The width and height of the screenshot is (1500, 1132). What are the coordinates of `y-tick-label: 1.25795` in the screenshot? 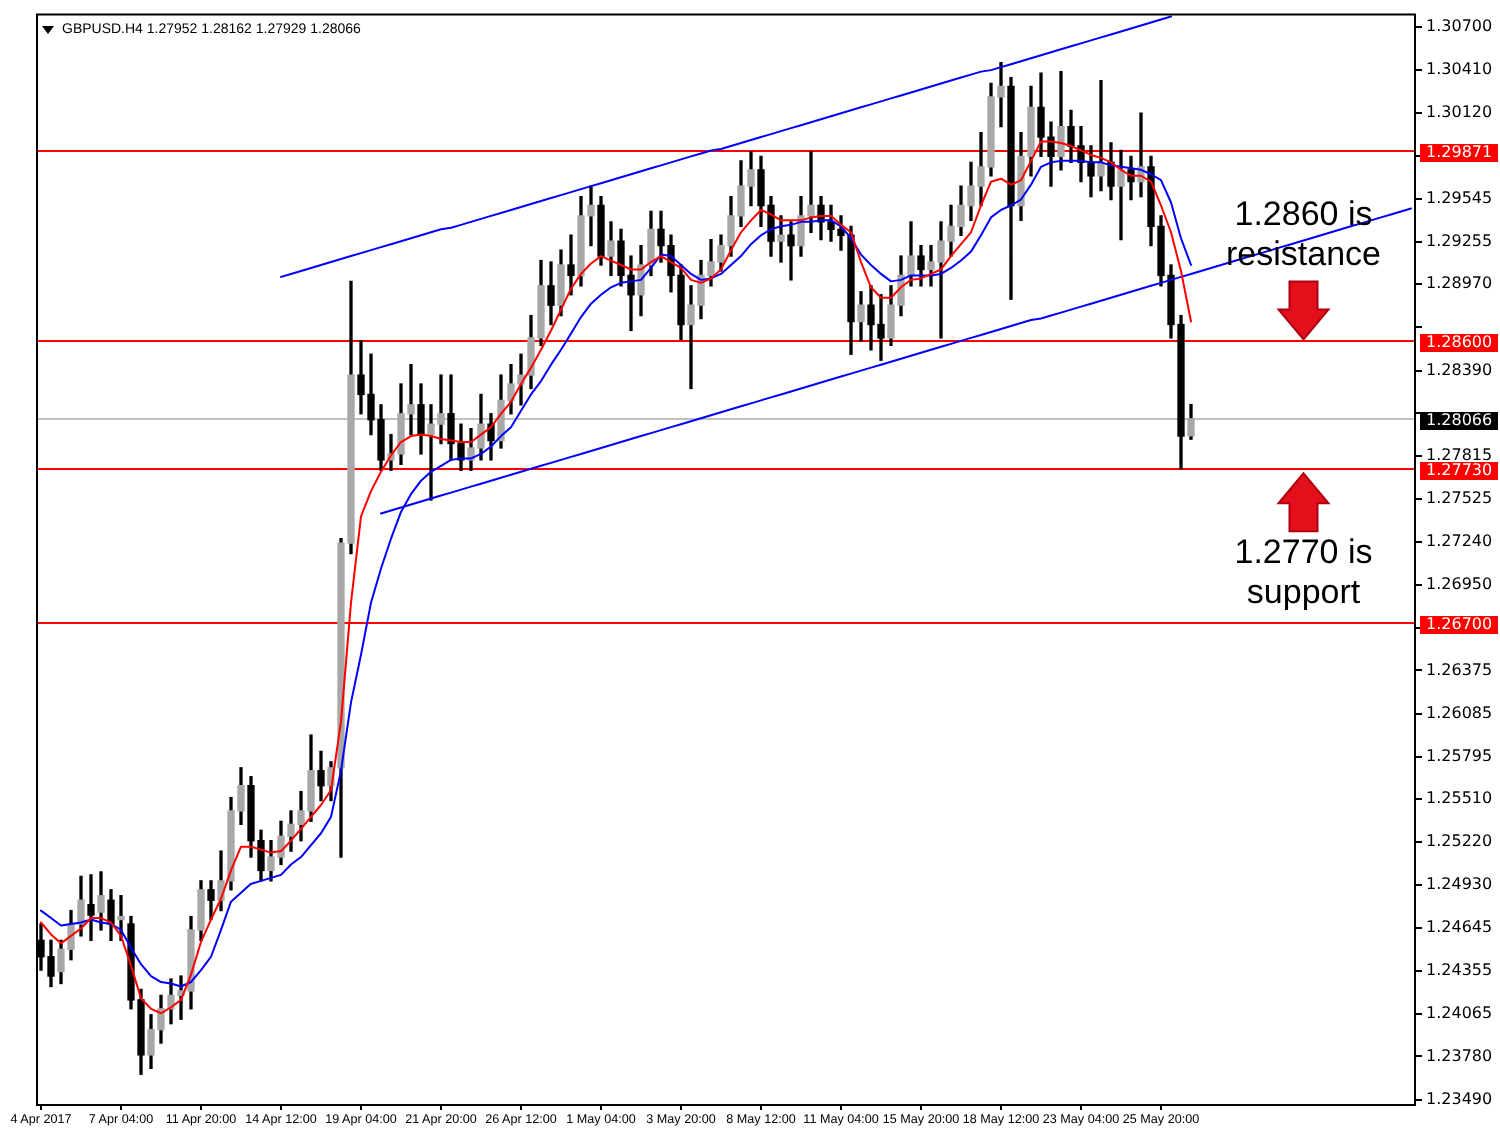 It's located at (1459, 755).